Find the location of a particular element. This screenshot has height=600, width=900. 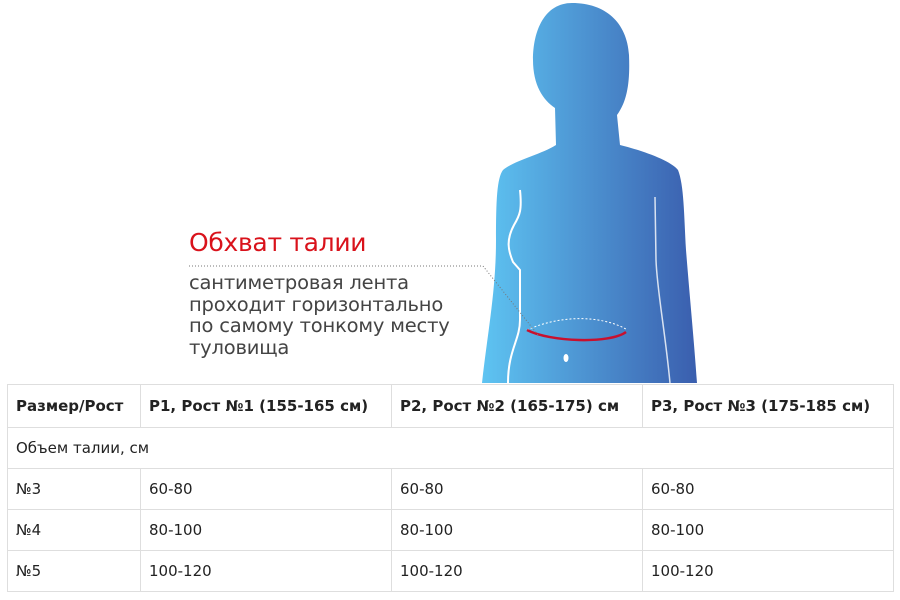

waist-back-dotted is located at coordinates (576, 324).